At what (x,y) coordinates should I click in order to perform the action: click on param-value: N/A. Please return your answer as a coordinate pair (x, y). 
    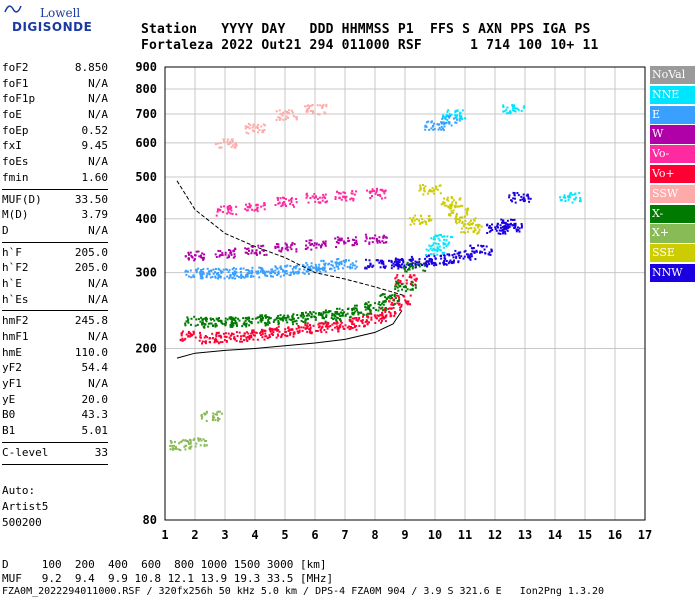
    Looking at the image, I should click on (98, 384).